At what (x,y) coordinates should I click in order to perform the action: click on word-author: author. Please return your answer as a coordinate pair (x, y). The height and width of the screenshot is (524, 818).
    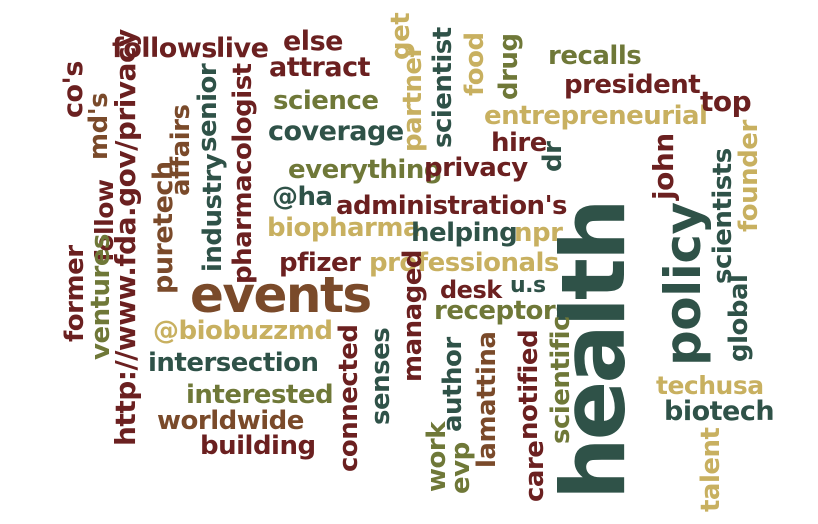
    Looking at the image, I should click on (453, 384).